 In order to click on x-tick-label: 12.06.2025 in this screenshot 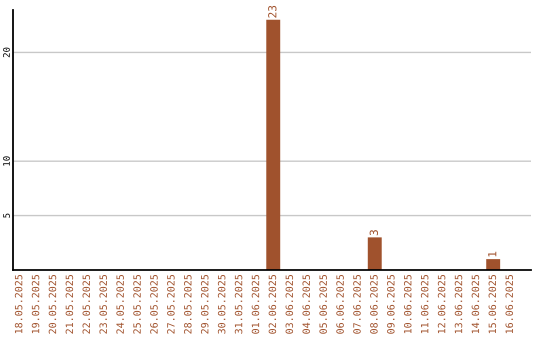, I will do `click(442, 304)`.